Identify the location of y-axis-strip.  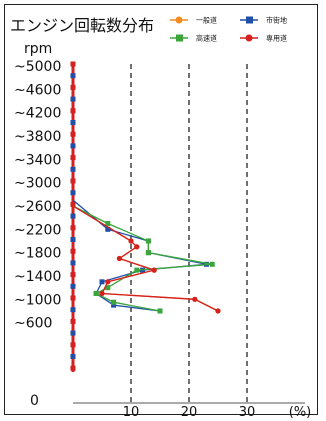
(73, 216).